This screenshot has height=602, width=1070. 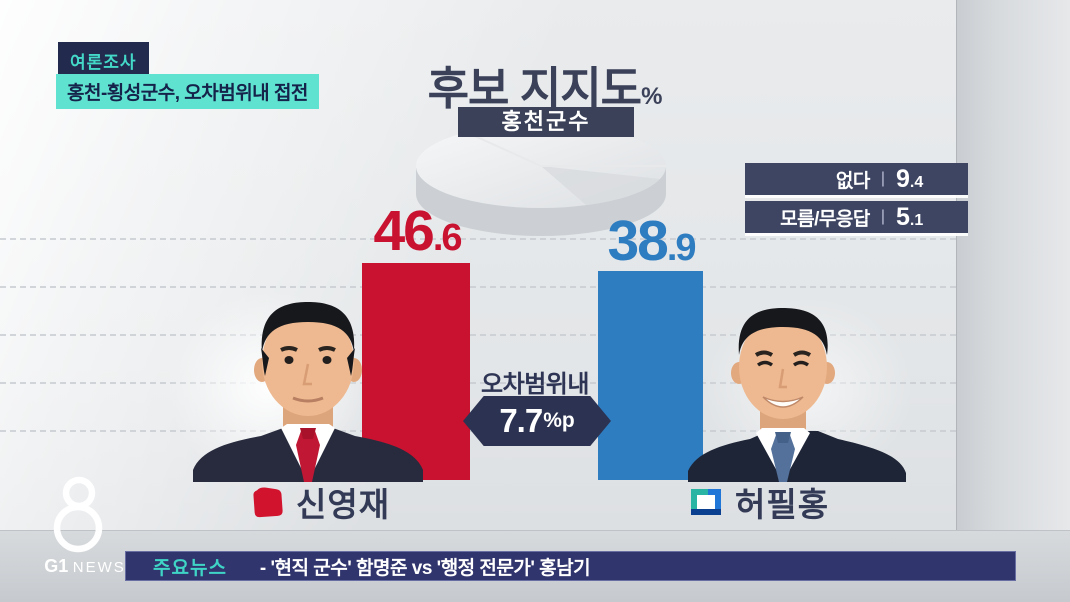 I want to click on page-title: 후보 지지도%, so click(x=545, y=84).